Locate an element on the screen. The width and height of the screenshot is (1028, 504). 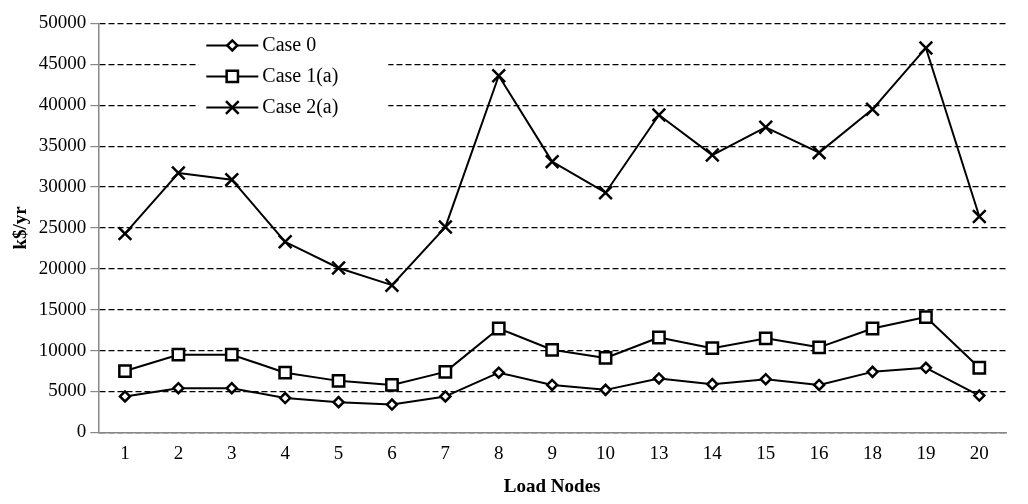
x-tick-label: 6 is located at coordinates (392, 452).